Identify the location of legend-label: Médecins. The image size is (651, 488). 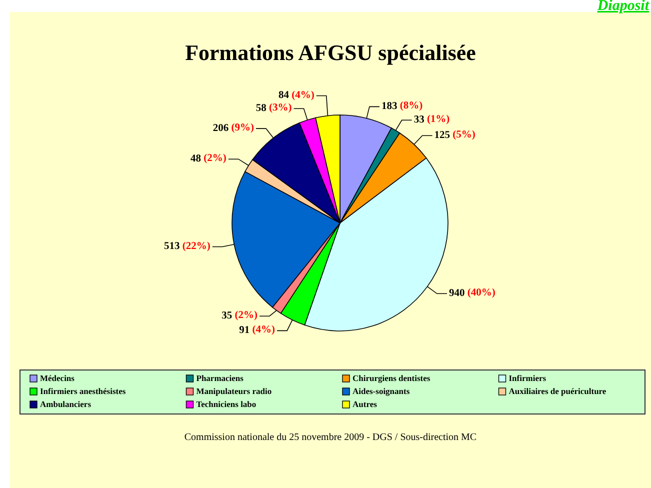
(58, 377).